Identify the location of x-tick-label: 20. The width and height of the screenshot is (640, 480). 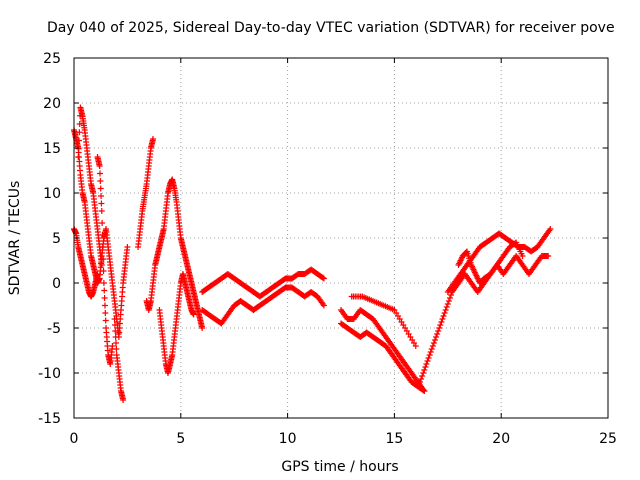
(501, 439).